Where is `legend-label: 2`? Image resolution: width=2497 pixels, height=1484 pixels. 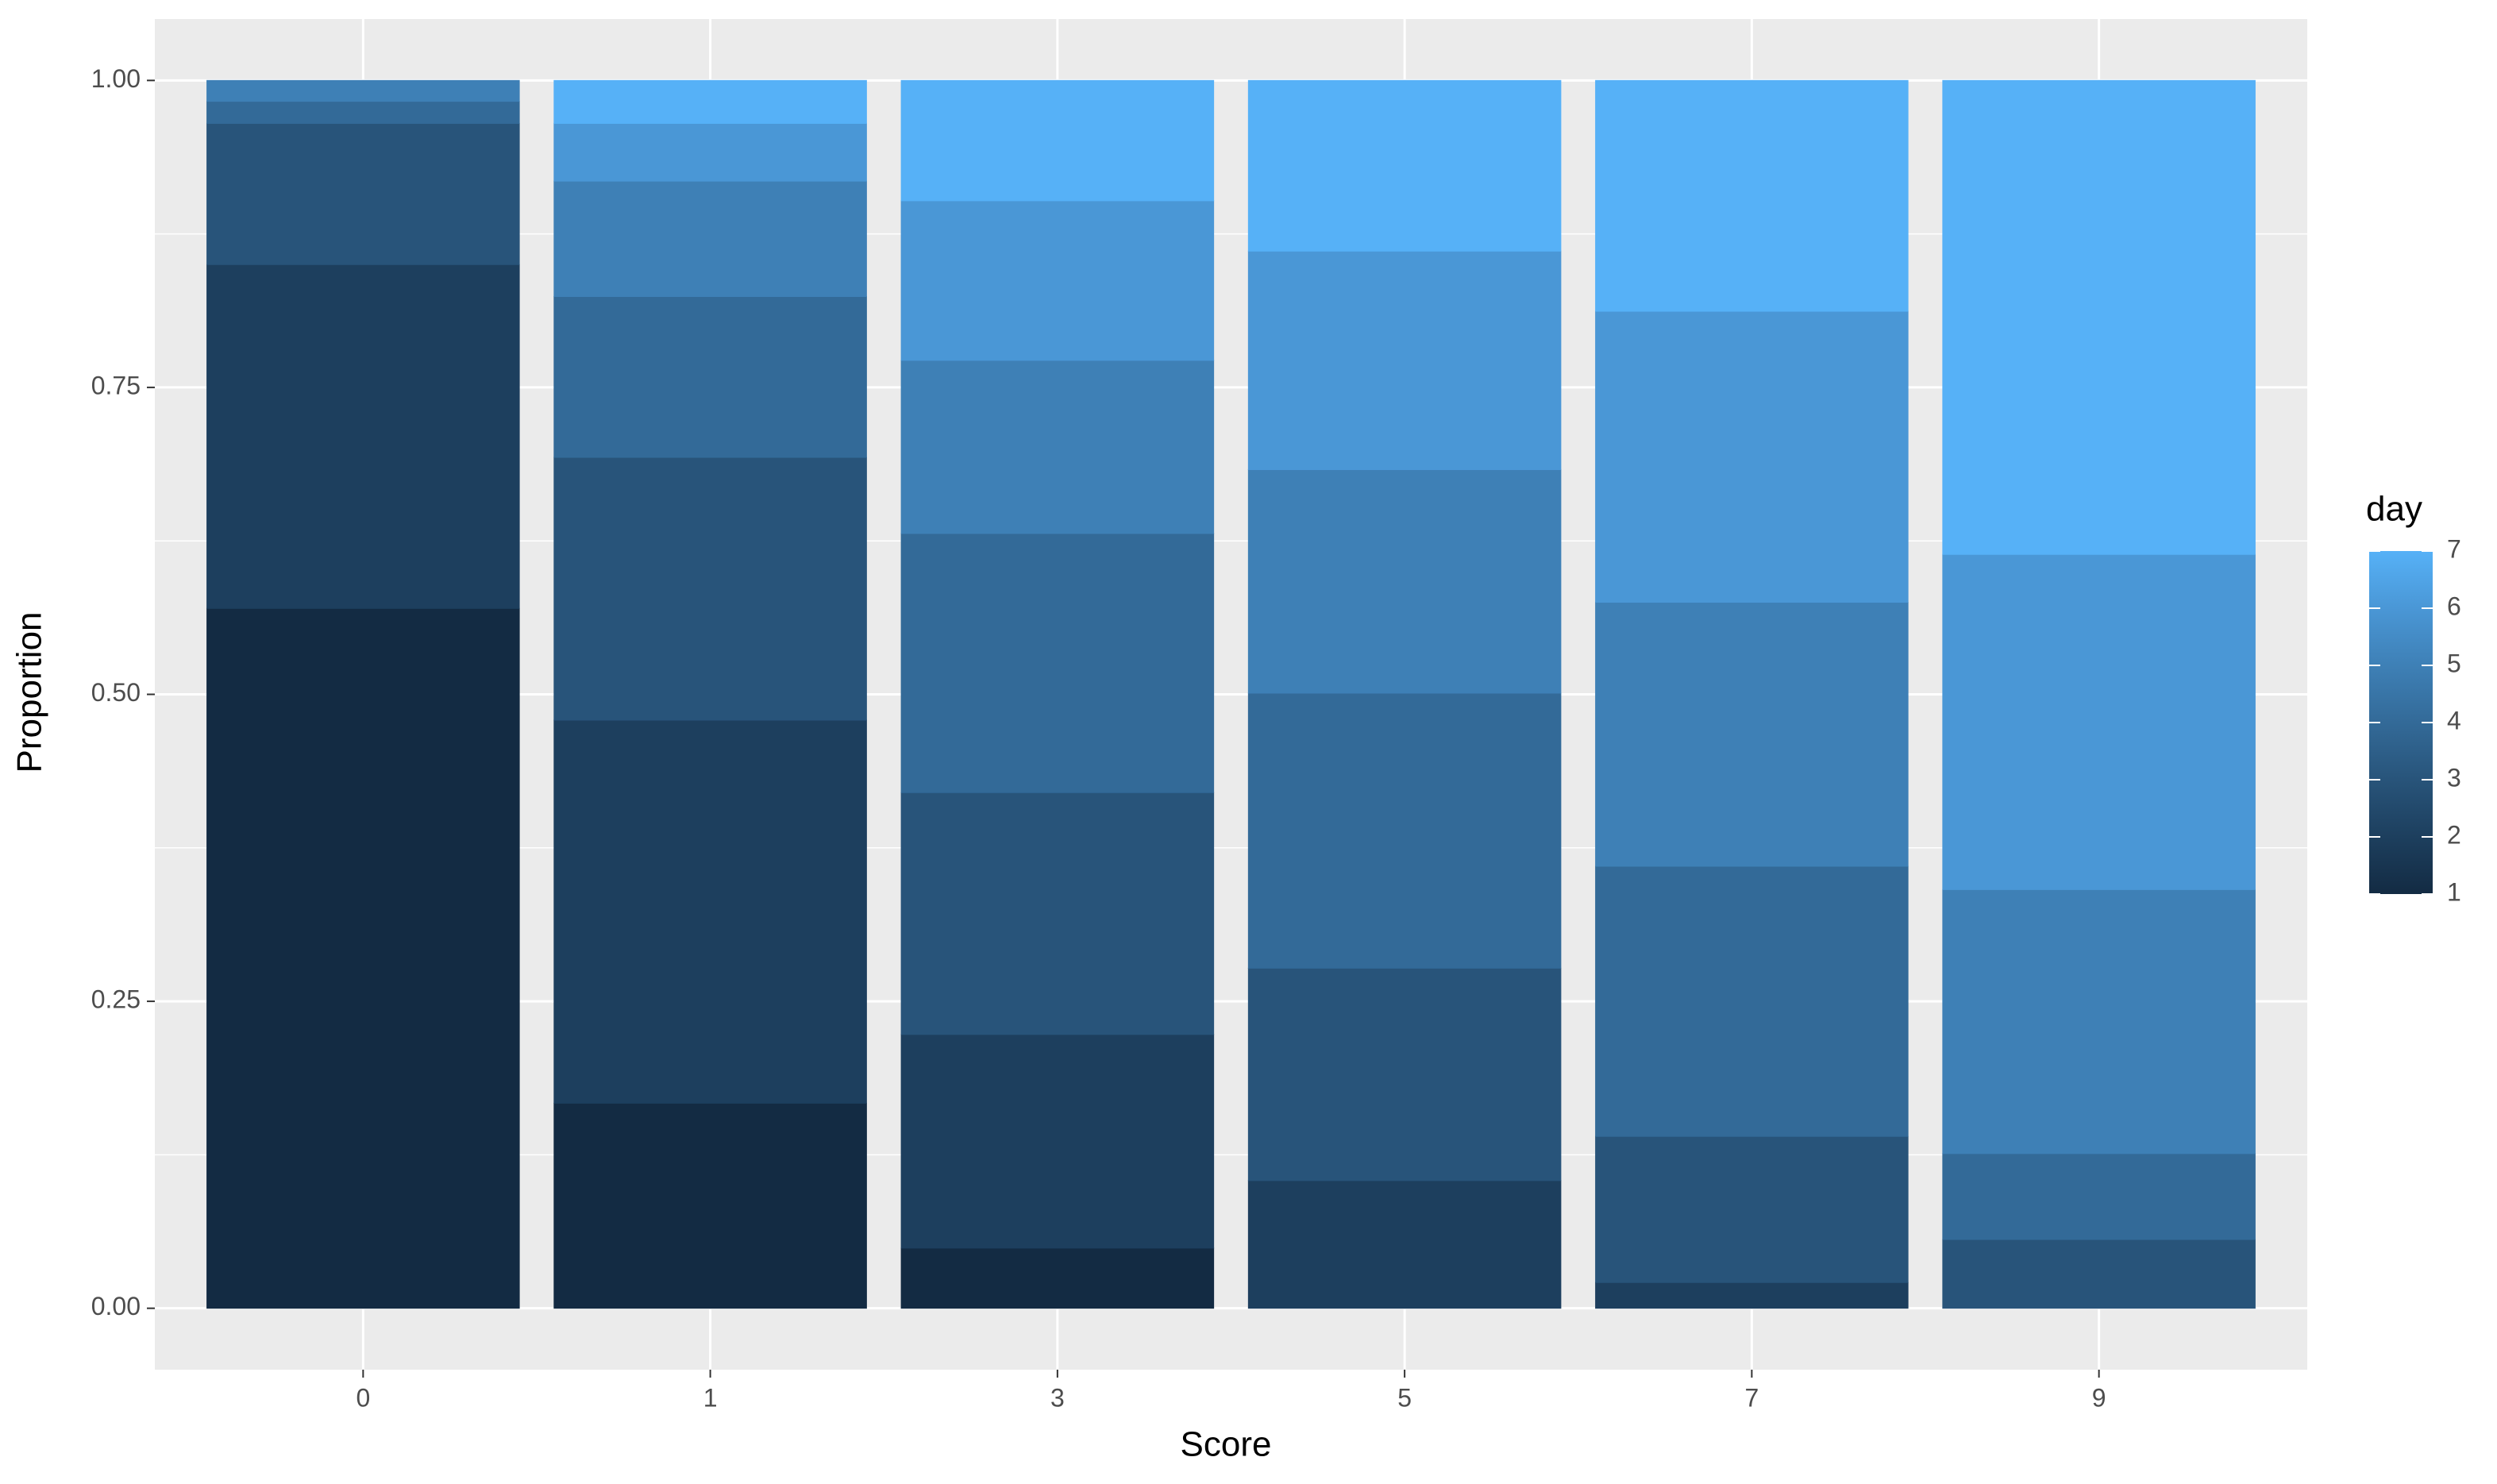 legend-label: 2 is located at coordinates (2454, 835).